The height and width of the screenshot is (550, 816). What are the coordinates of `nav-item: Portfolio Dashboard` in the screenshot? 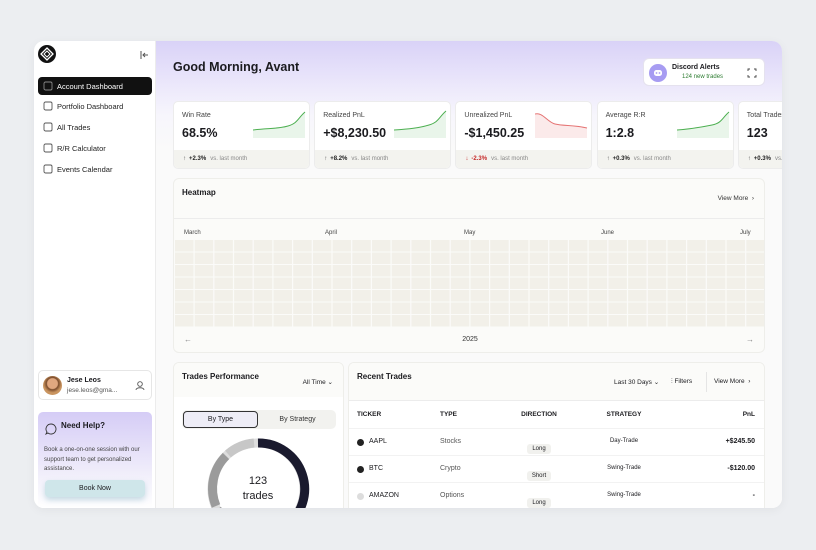 It's located at (95, 106).